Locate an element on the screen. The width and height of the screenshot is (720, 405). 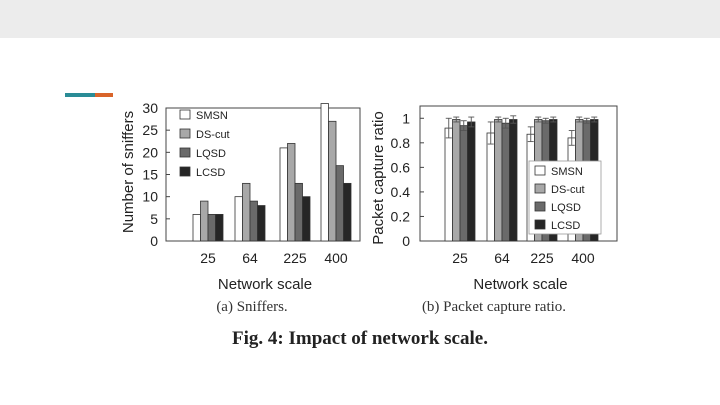
subfigure-caption: (a) Sniffers. is located at coordinates (251, 307).